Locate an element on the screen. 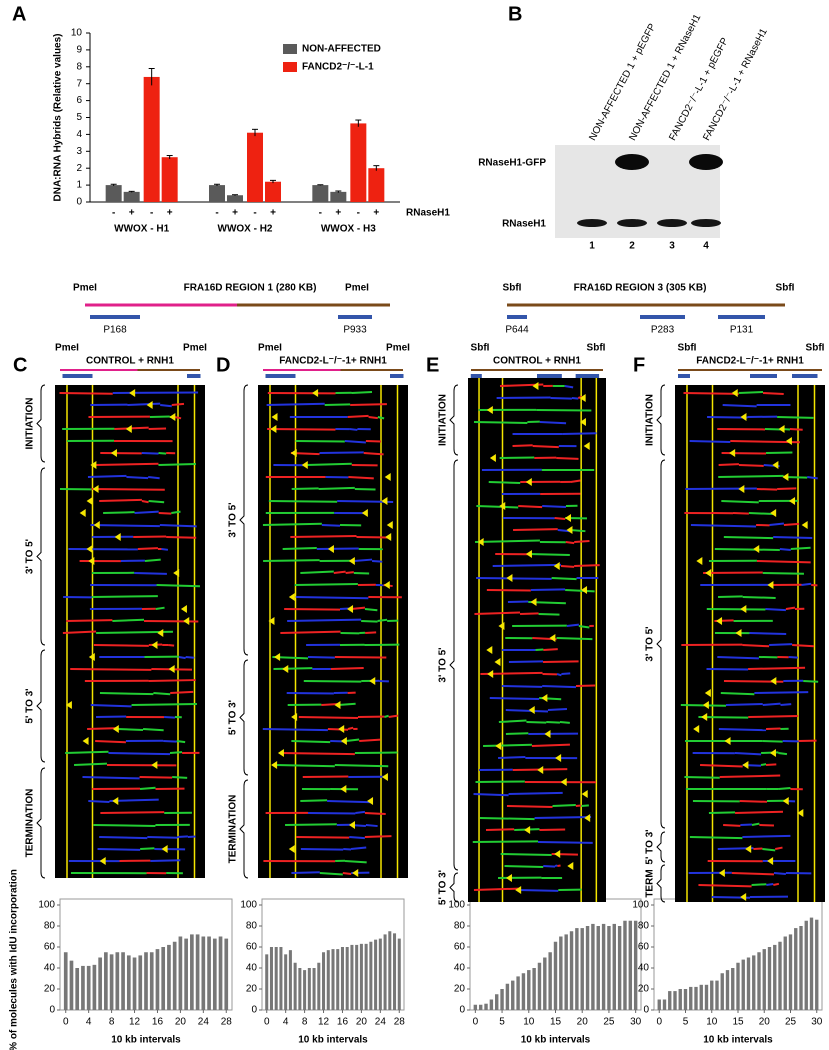  y-tick-label: 10 is located at coordinates (77, 33).